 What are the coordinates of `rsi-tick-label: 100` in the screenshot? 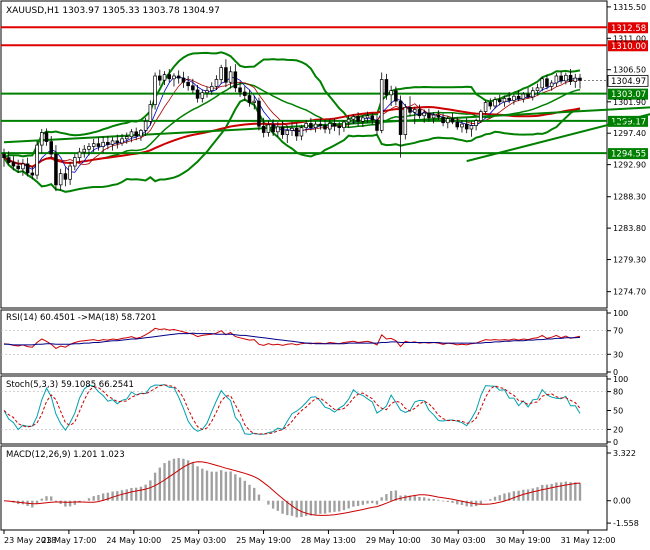 It's located at (620, 313).